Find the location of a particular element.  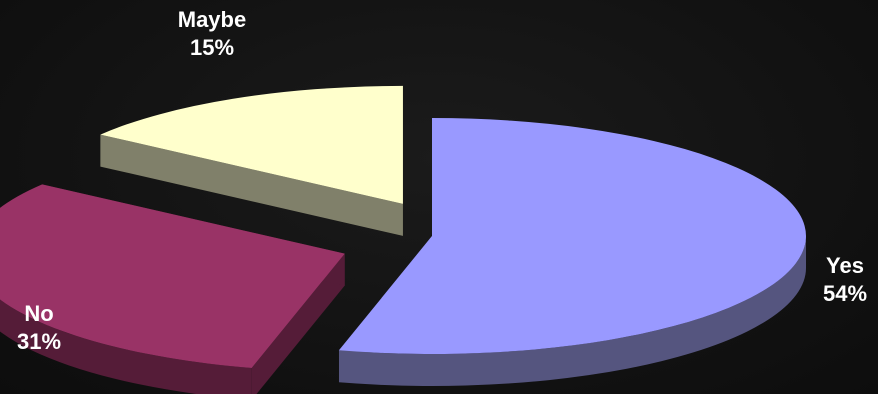

slice-label-yes: Yes 54% is located at coordinates (845, 280).